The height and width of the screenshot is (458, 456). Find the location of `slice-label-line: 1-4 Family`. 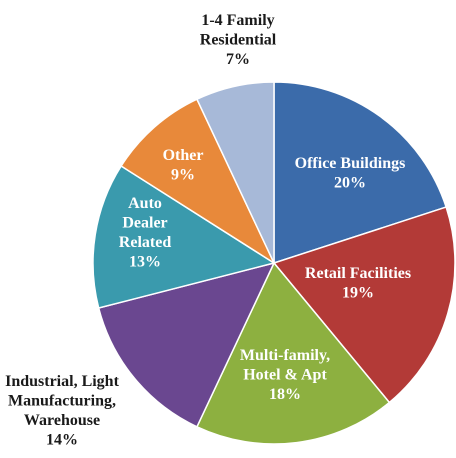

slice-label-line: 1-4 Family is located at coordinates (237, 20).